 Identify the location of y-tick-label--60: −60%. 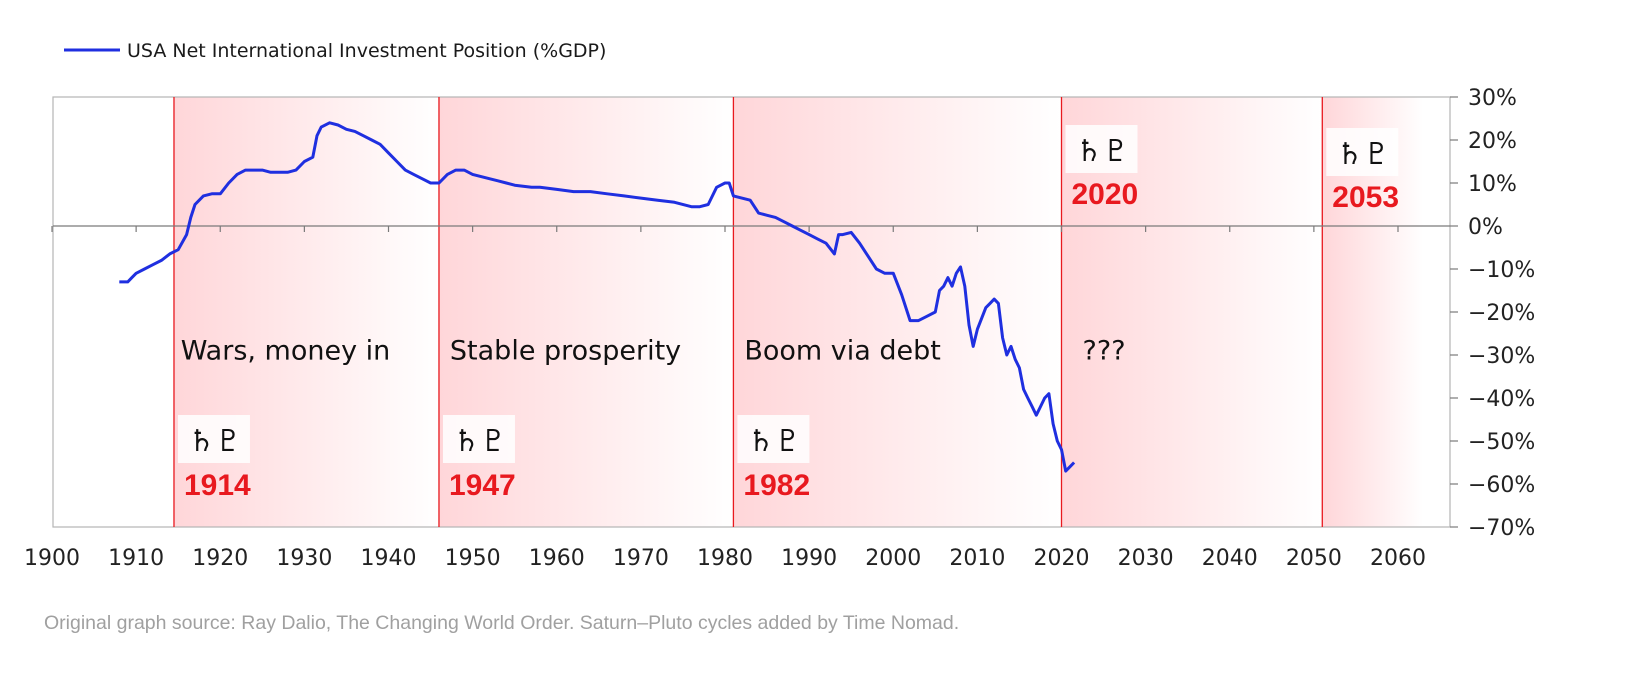
(1501, 485).